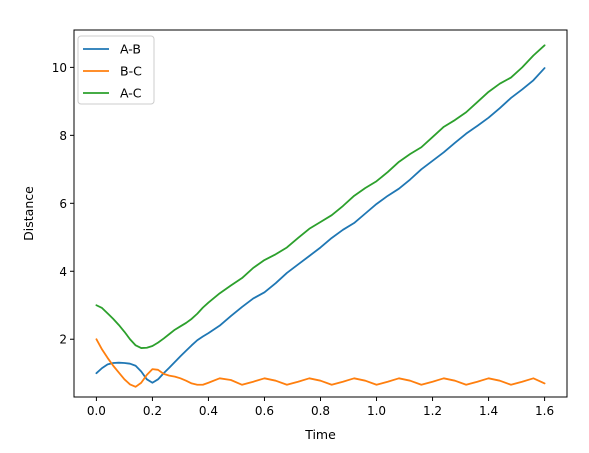 The height and width of the screenshot is (453, 589). Describe the element at coordinates (264, 411) in the screenshot. I see `x-tick-label: 0.6` at that location.